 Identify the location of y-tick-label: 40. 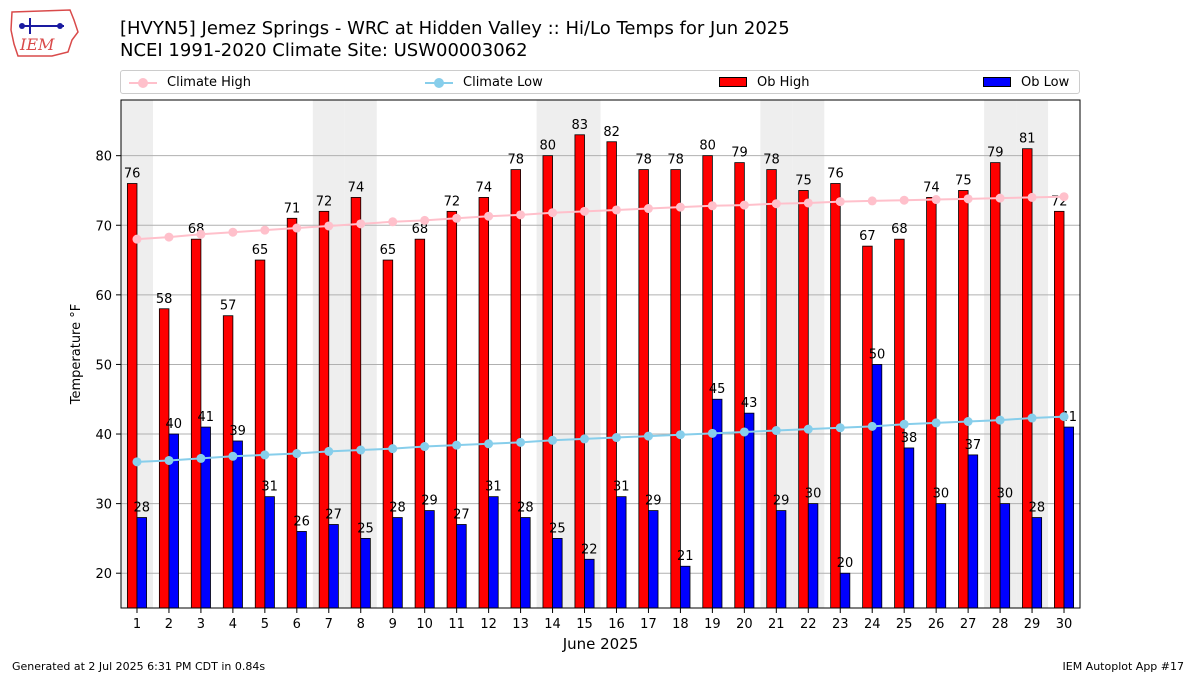
(103, 435).